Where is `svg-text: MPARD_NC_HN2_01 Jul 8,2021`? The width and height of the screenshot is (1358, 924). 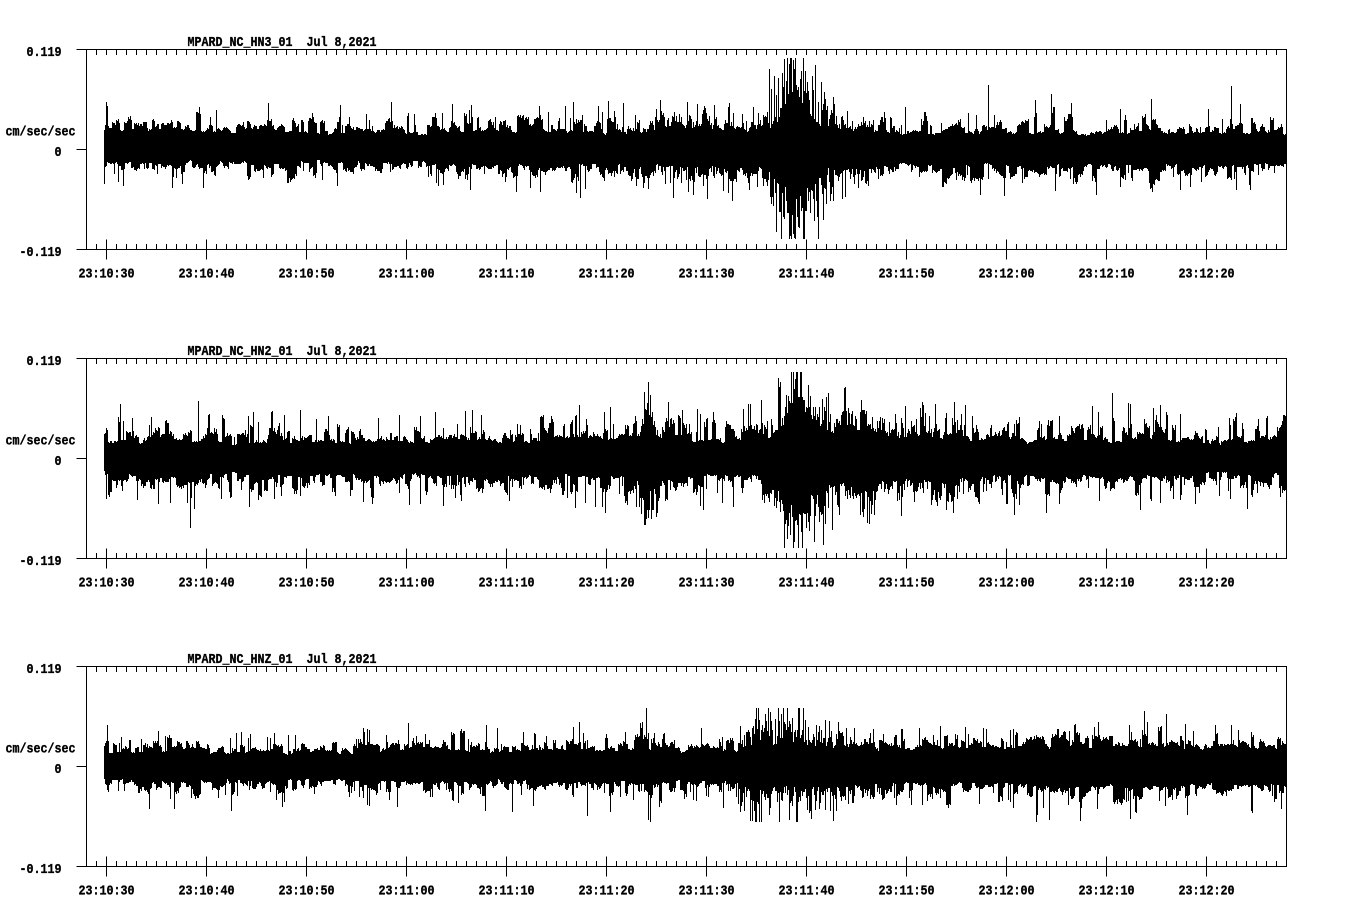
svg-text: MPARD_NC_HN2_01 Jul 8,2021 is located at coordinates (282, 352).